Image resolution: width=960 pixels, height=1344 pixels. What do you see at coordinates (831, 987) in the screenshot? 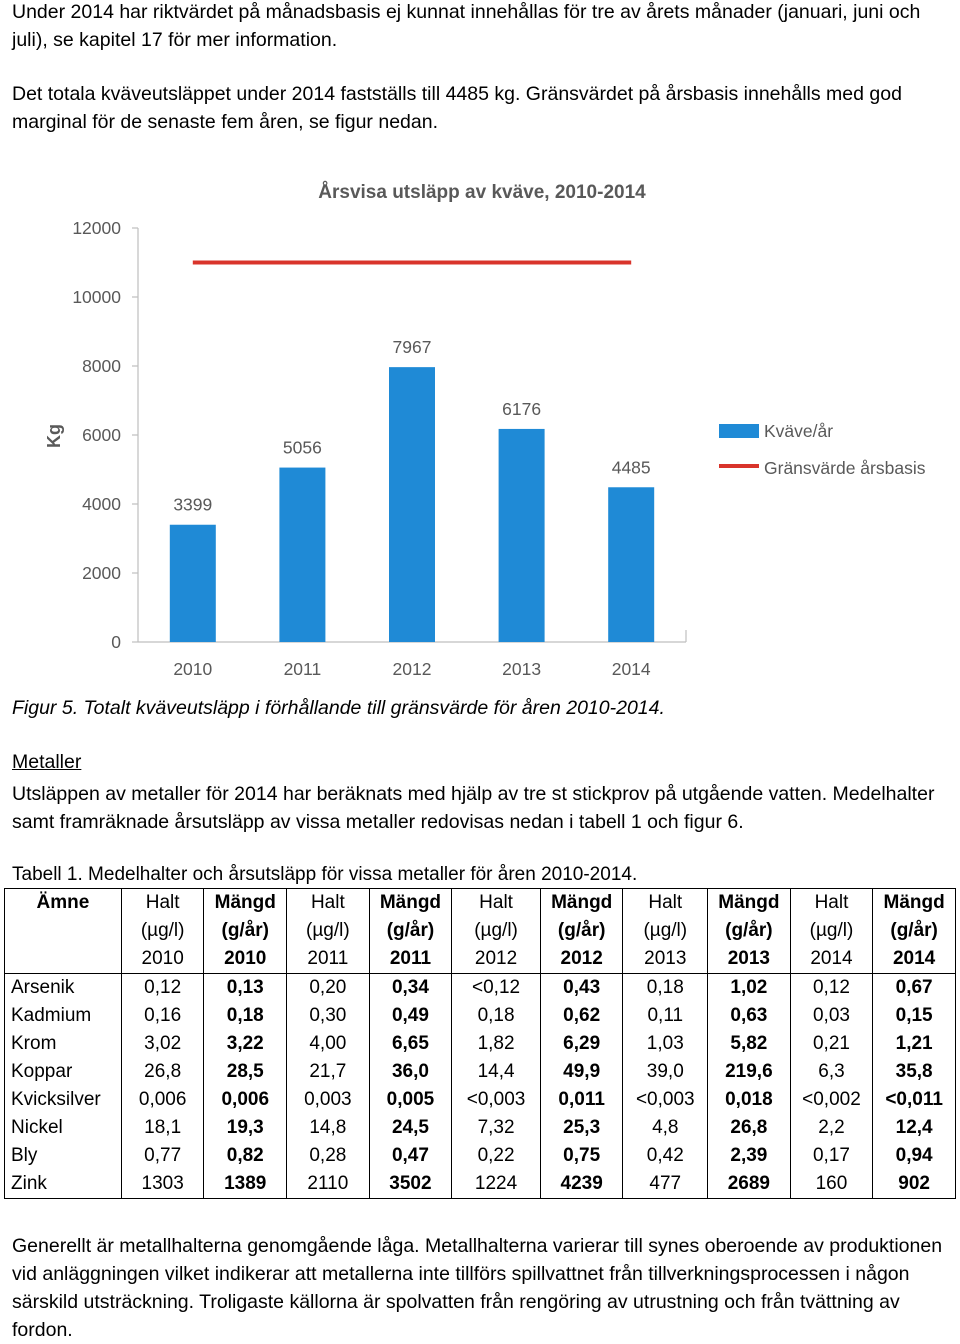
I see `table-cell: 0,12` at bounding box center [831, 987].